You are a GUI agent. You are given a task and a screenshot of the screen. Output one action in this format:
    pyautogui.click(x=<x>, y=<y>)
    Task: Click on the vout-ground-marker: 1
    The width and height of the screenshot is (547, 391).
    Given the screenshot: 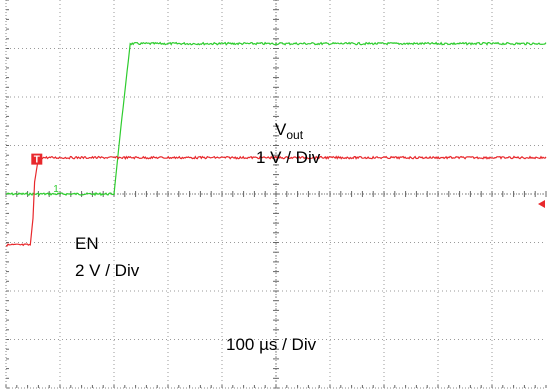 What is the action you would take?
    pyautogui.click(x=56, y=189)
    